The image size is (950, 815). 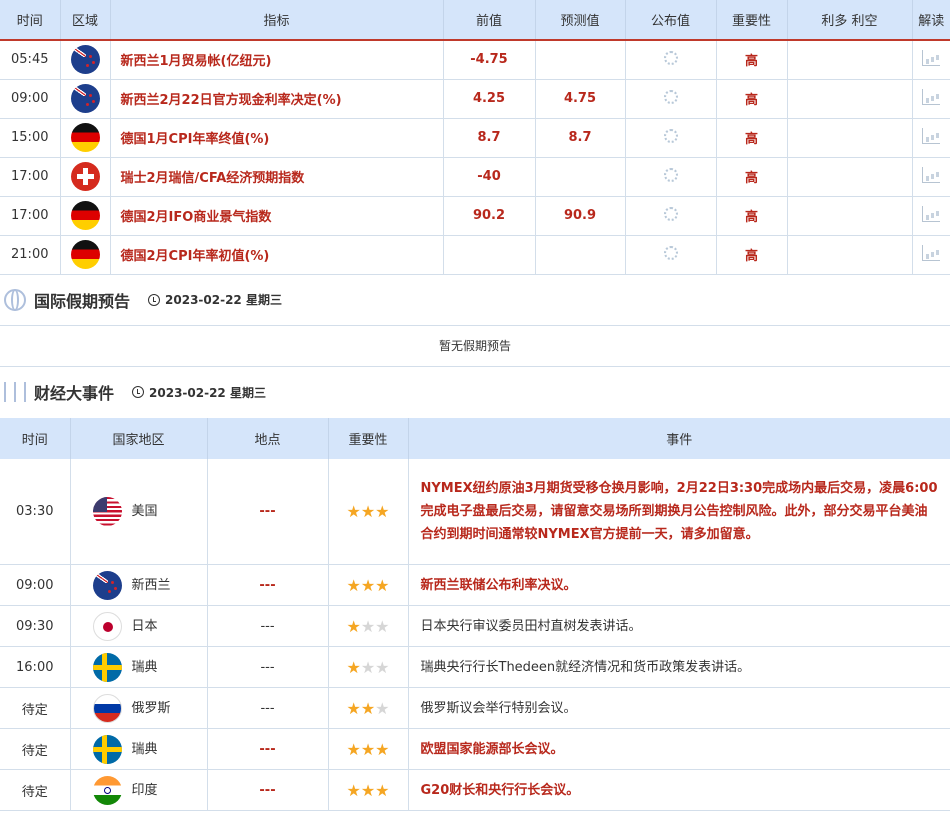 What do you see at coordinates (30, 99) in the screenshot?
I see `time: 09:00` at bounding box center [30, 99].